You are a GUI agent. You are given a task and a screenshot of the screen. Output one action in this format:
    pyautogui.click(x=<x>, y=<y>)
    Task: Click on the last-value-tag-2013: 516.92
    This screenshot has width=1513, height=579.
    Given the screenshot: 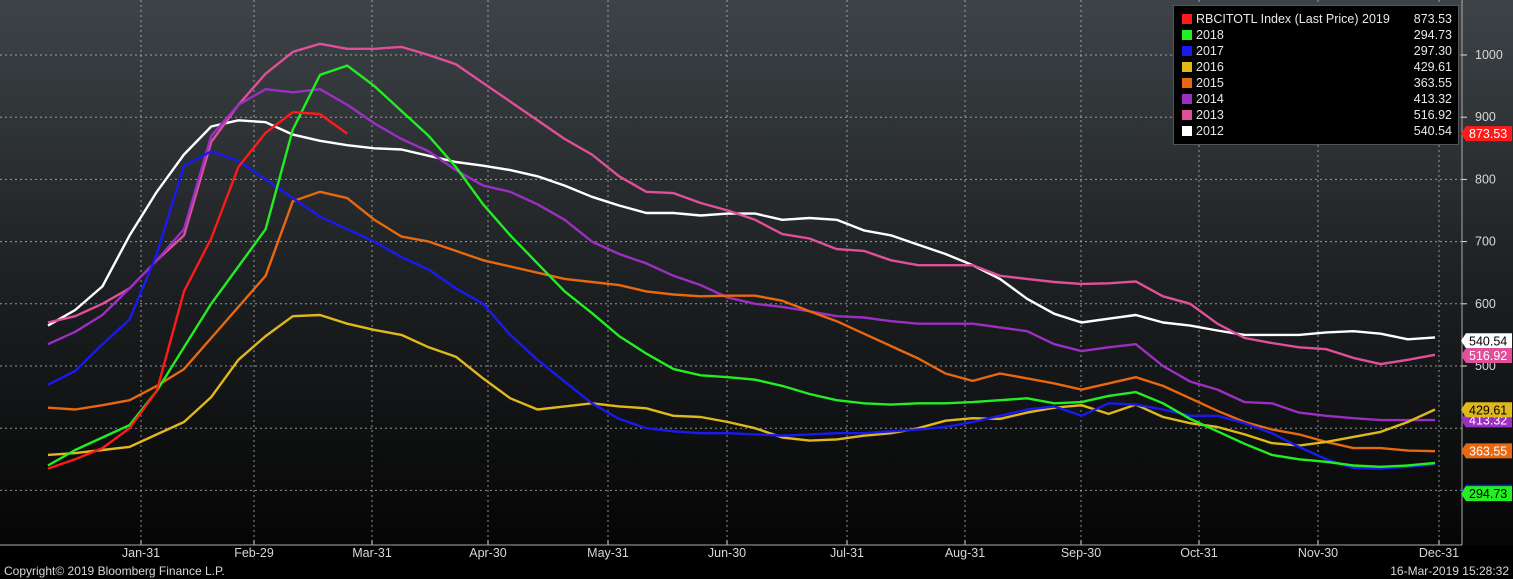 What is the action you would take?
    pyautogui.click(x=1486, y=355)
    